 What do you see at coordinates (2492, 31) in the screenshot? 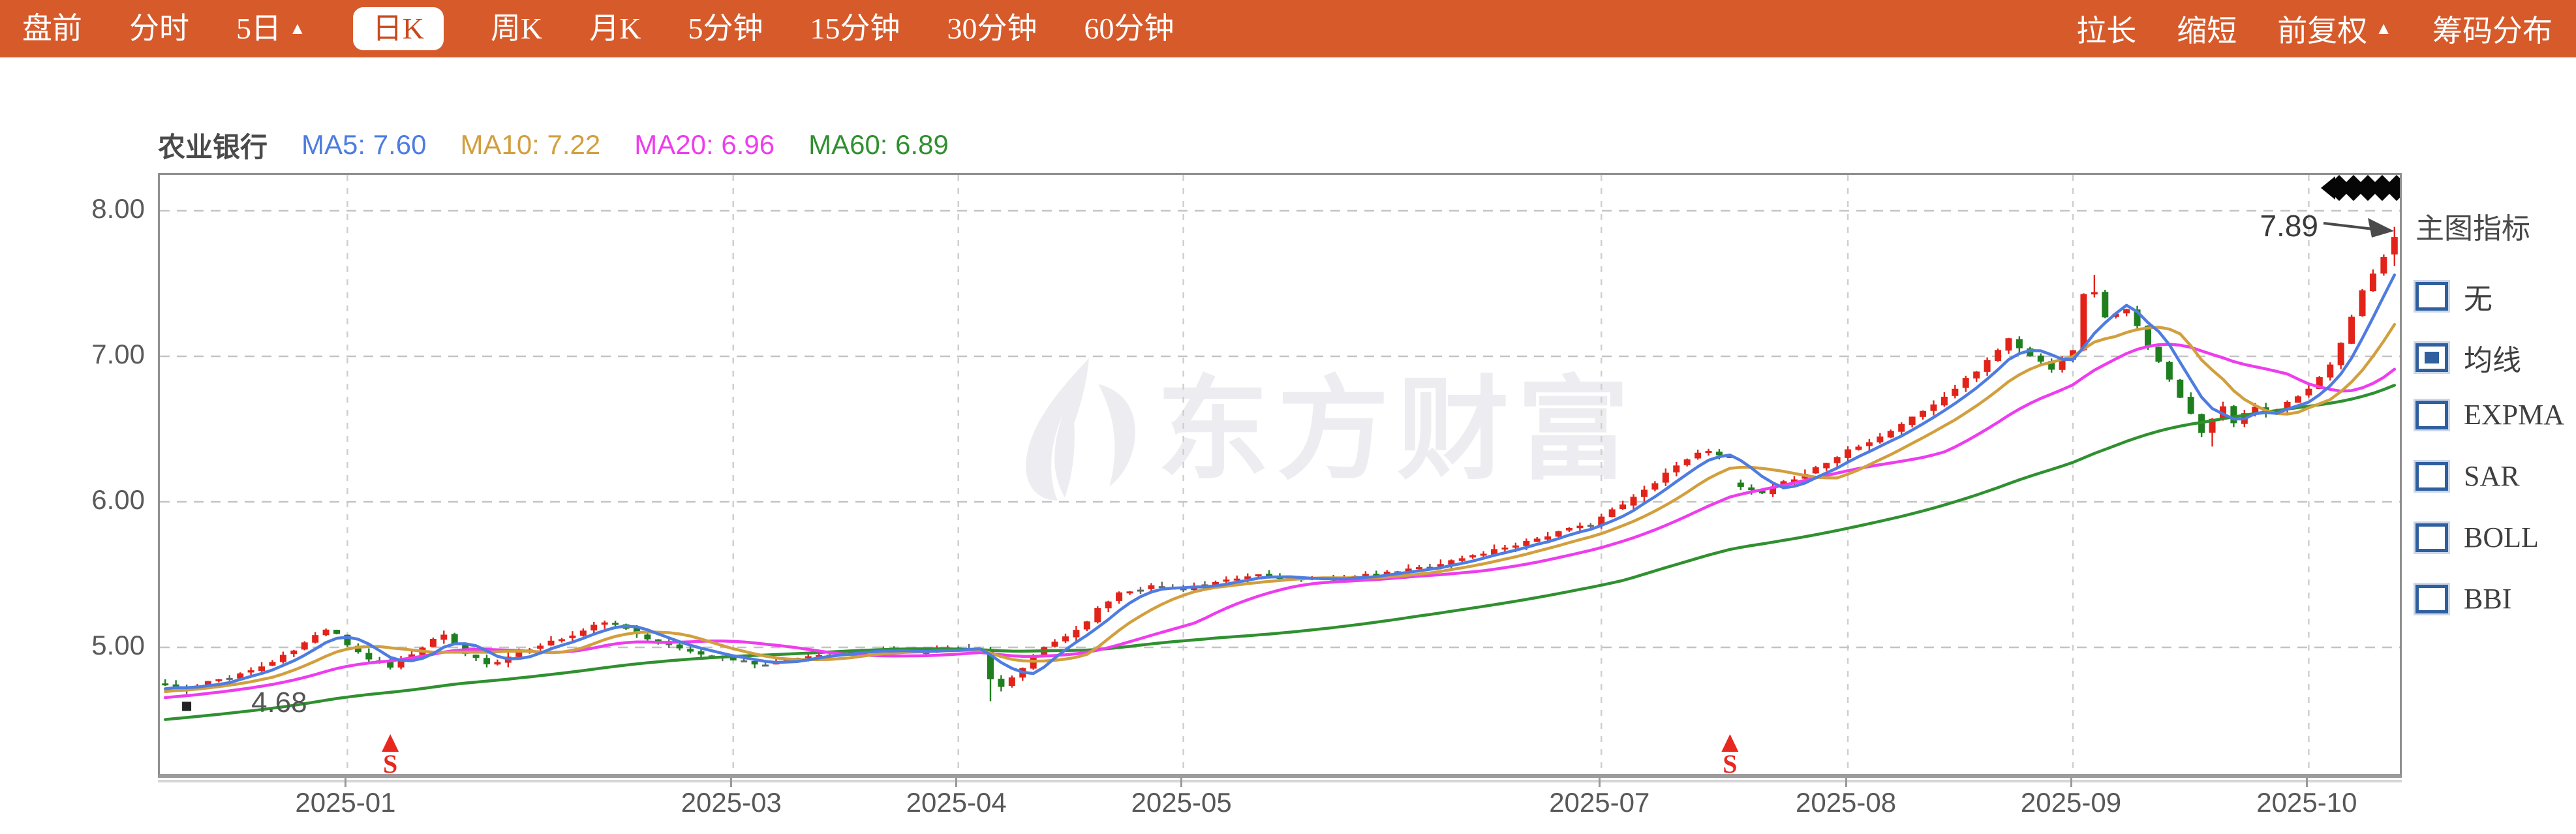
I see `action-chip-distribution: 筹码分布` at bounding box center [2492, 31].